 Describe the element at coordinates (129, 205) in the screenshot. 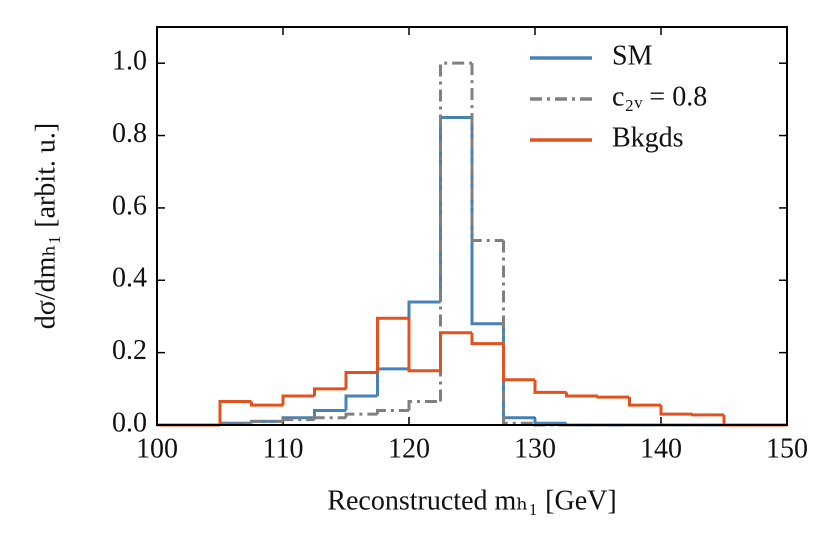

I see `y-tick-label: 0.6` at that location.